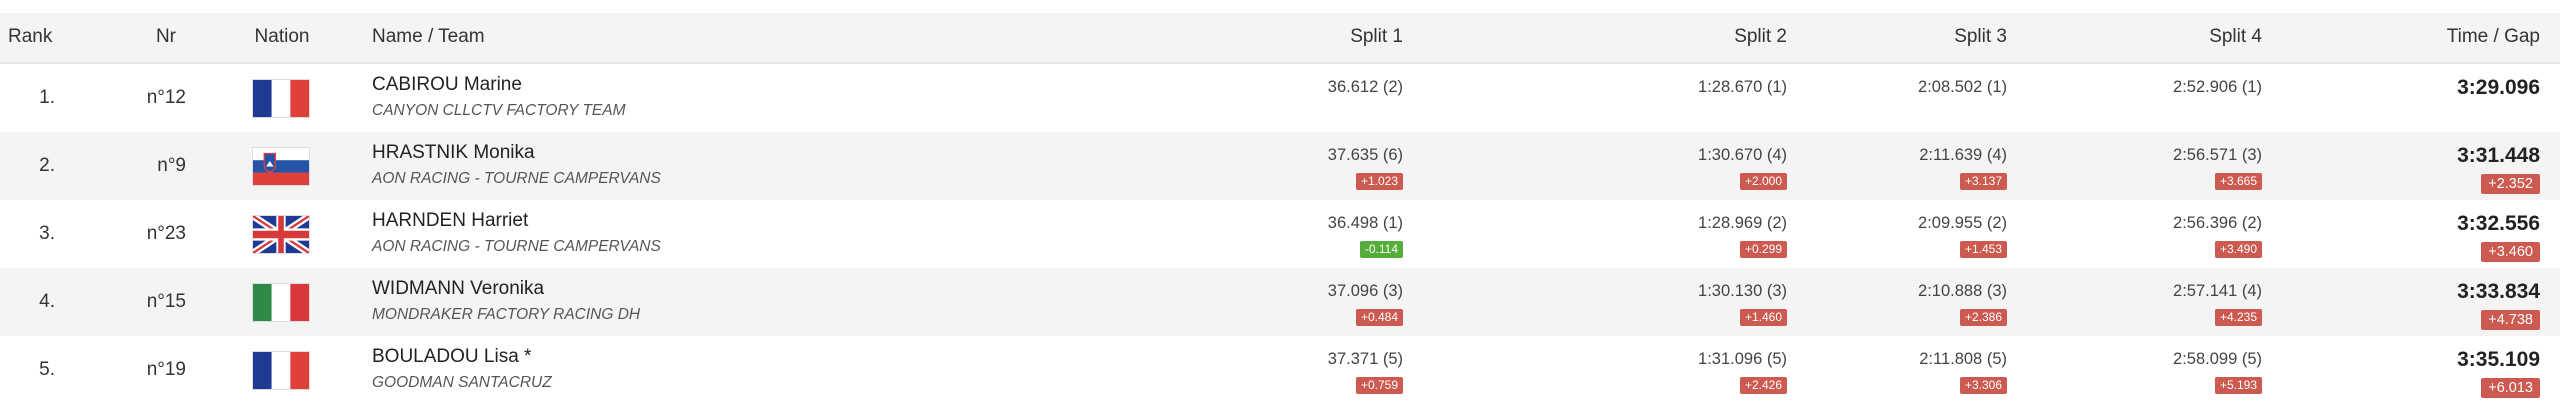 Image resolution: width=2560 pixels, height=404 pixels. I want to click on split-gap-badge: +5.193, so click(2238, 385).